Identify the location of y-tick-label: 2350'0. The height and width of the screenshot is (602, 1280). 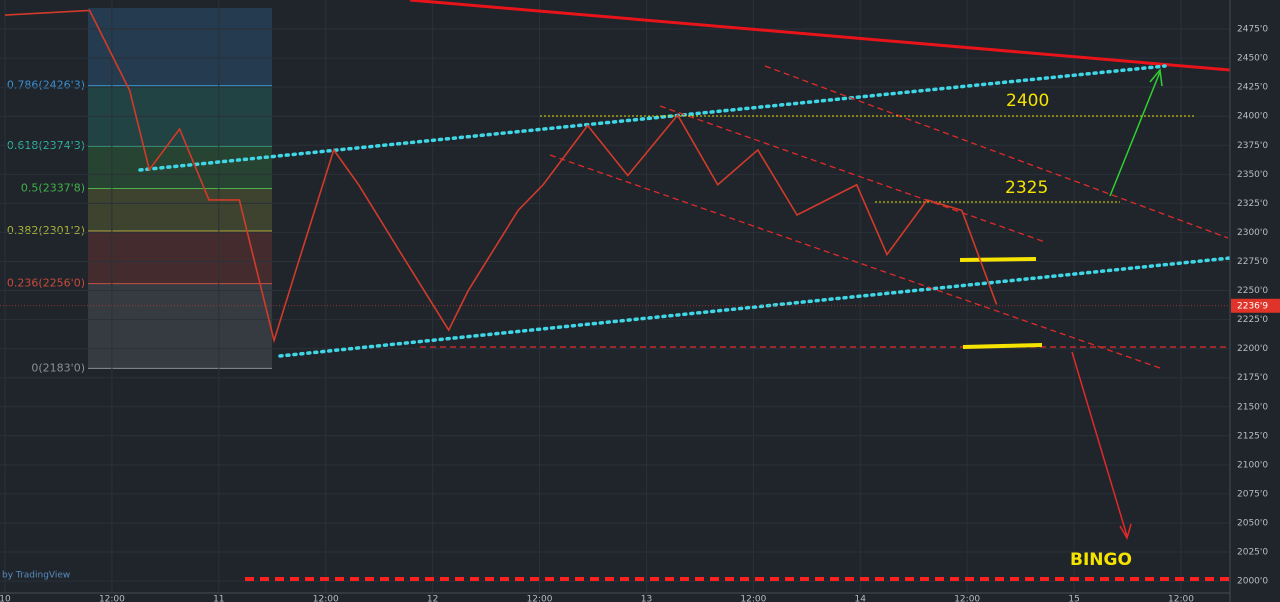
(1252, 175).